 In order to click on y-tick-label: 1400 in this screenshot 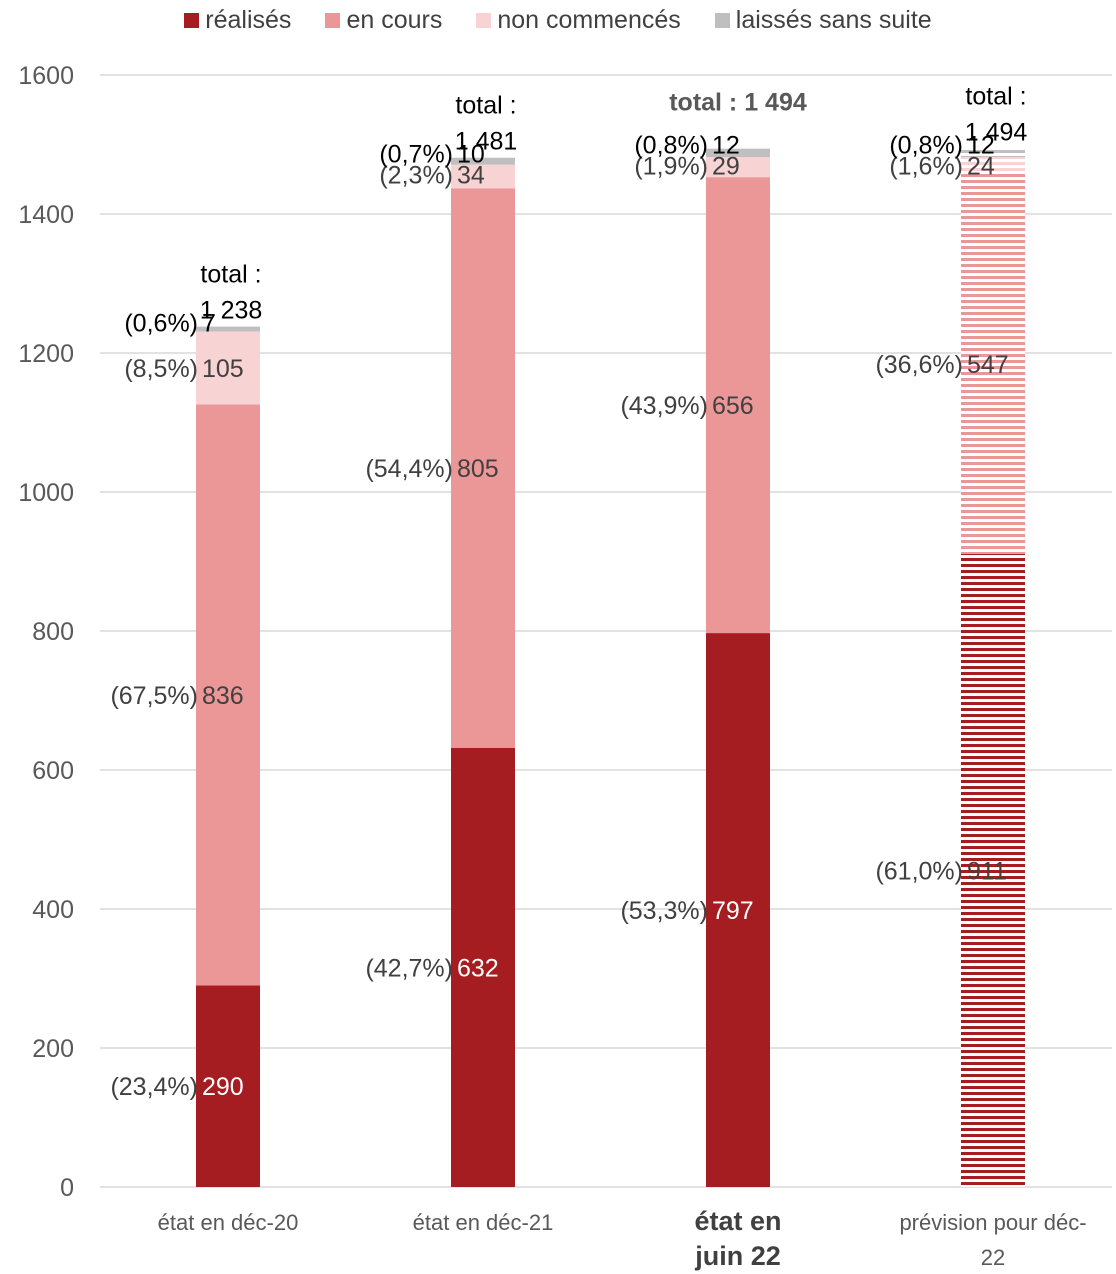, I will do `click(46, 215)`.